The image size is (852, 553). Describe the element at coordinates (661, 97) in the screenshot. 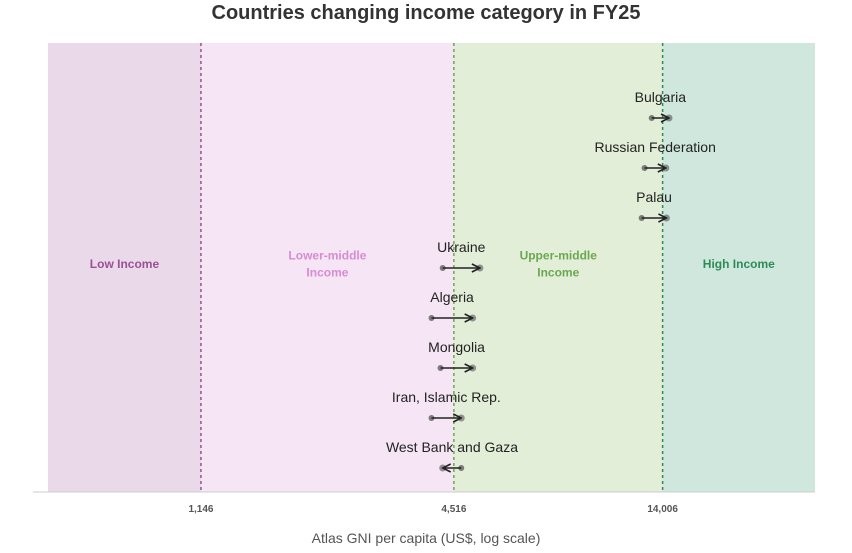

I see `country-label: Bulgaria` at that location.